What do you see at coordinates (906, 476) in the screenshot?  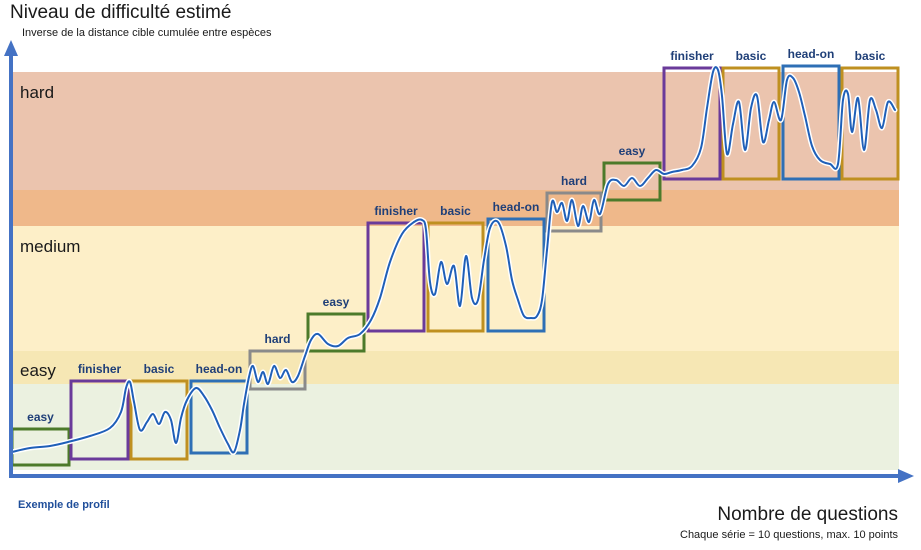 I see `x-axis-arrow` at bounding box center [906, 476].